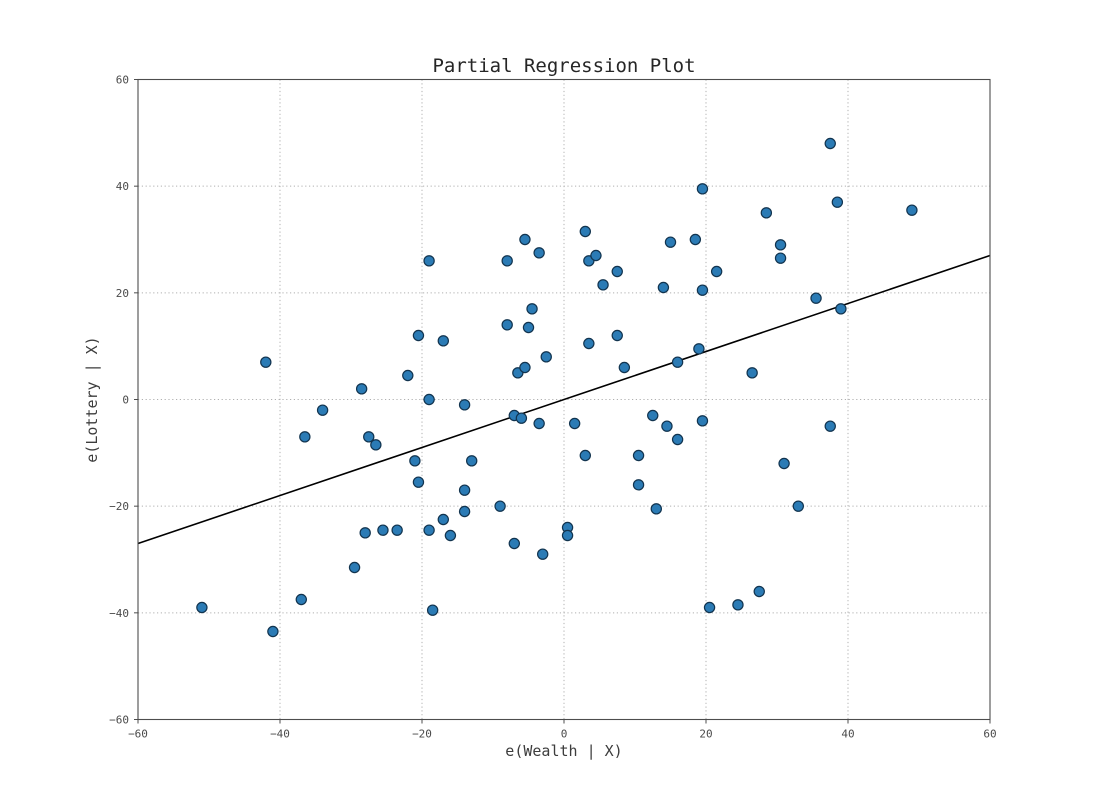 This screenshot has height=800, width=1100. I want to click on y-tick-label: 60, so click(122, 80).